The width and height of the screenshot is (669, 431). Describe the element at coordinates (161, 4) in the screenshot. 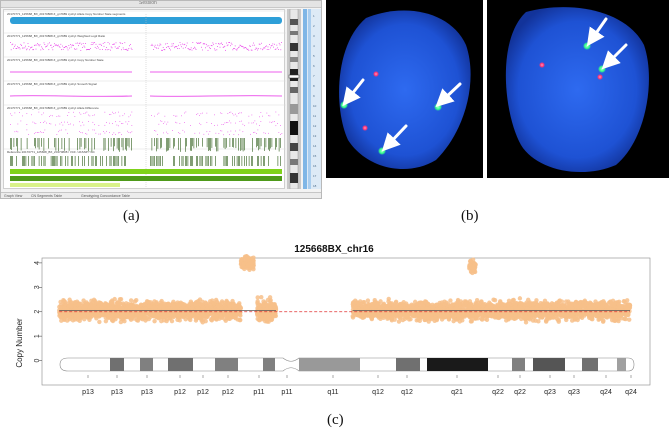

I see `window-titlebar: Session` at that location.